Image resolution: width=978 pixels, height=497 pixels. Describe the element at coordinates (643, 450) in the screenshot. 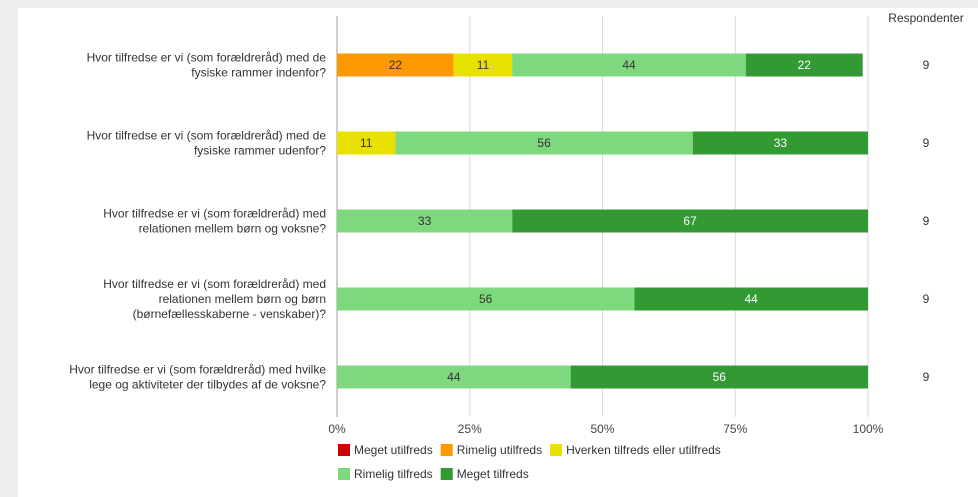

I see `legend-label: Hverken tilfreds eller utilfreds` at that location.